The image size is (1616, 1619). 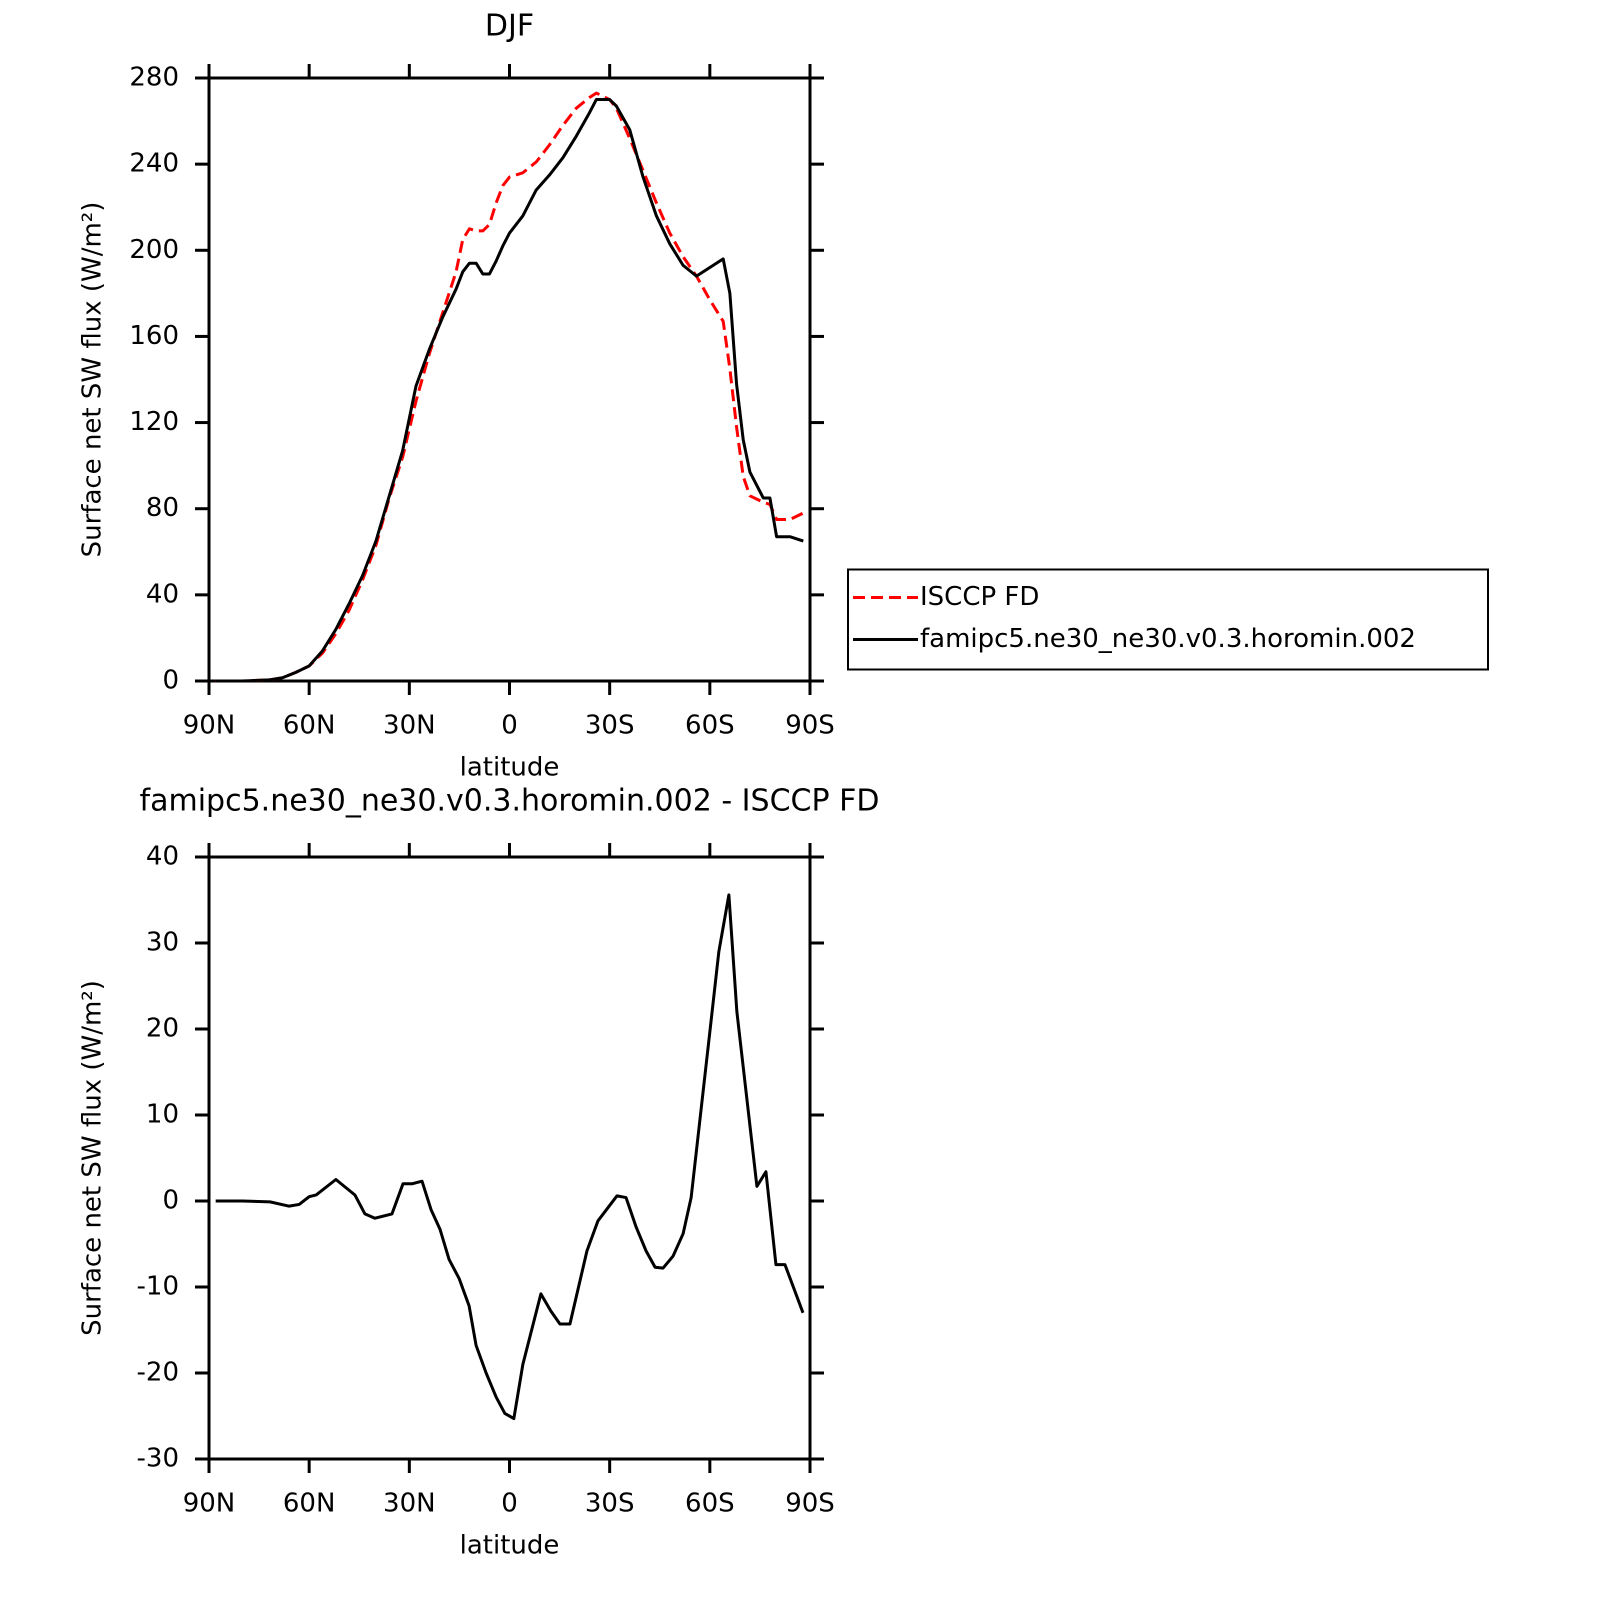 What do you see at coordinates (158, 1373) in the screenshot?
I see `y-tick-label: -20` at bounding box center [158, 1373].